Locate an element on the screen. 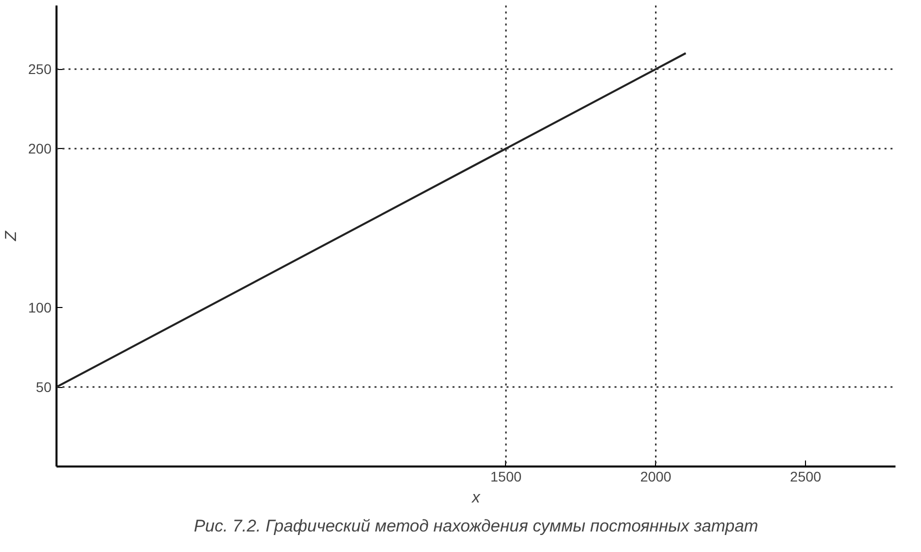 Image resolution: width=921 pixels, height=552 pixels. y-tick-label: 250 is located at coordinates (40, 69).